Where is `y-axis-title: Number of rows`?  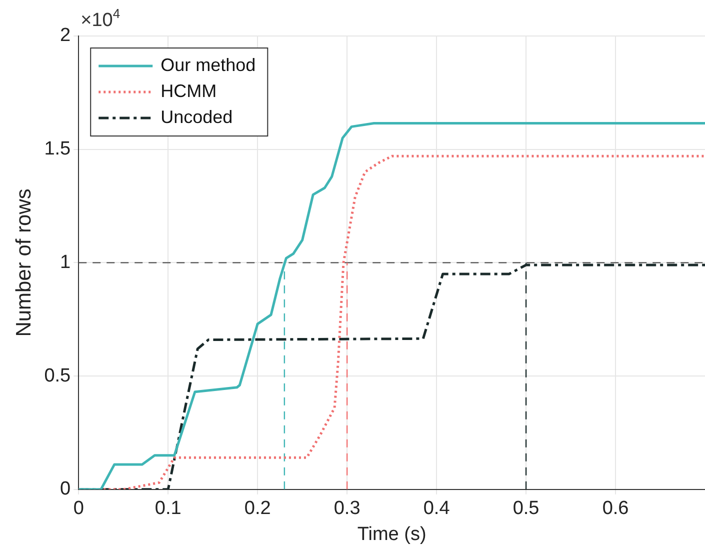
y-axis-title: Number of rows is located at coordinates (24, 262).